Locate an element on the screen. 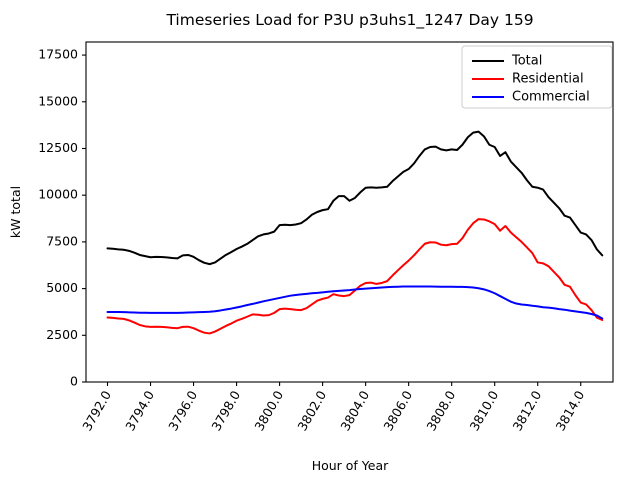  y-tick-label: 5000 is located at coordinates (62, 287).